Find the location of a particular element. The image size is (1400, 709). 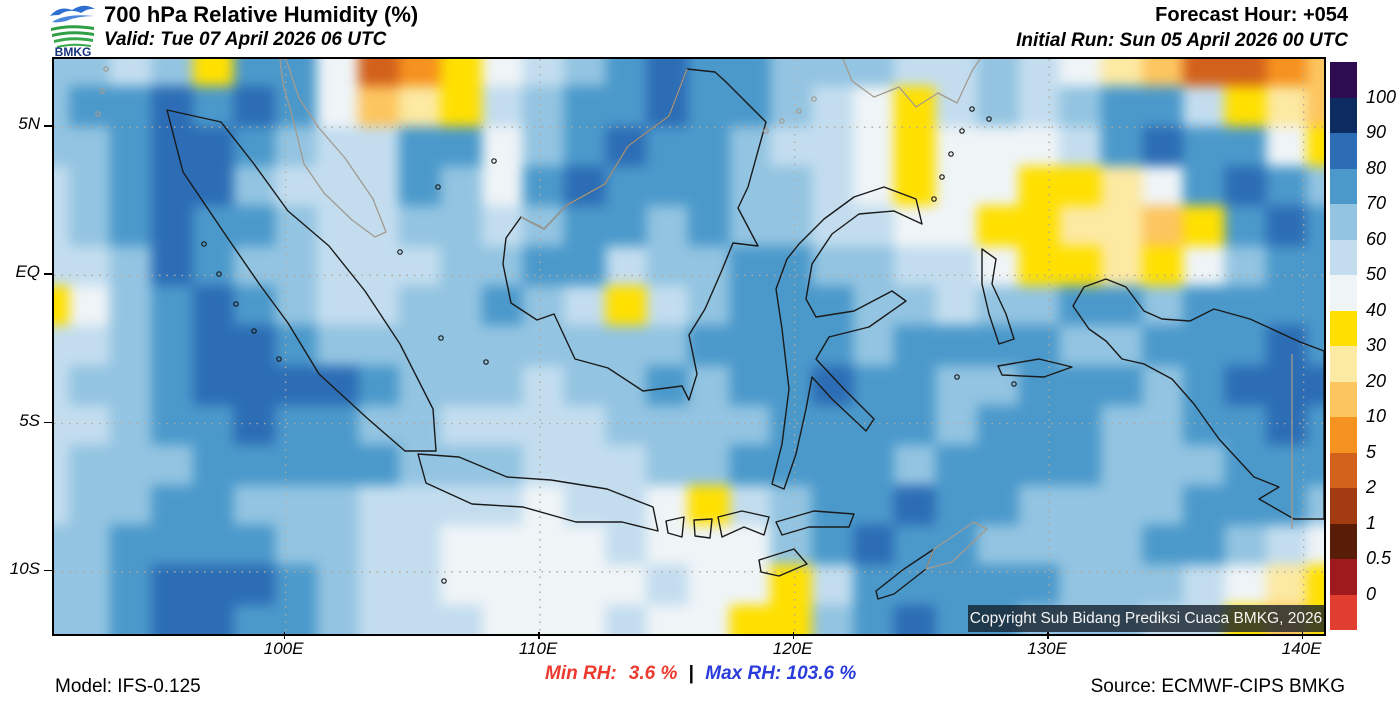

source-label: Source: ECMWF-CIPS BMKG is located at coordinates (1217, 686).